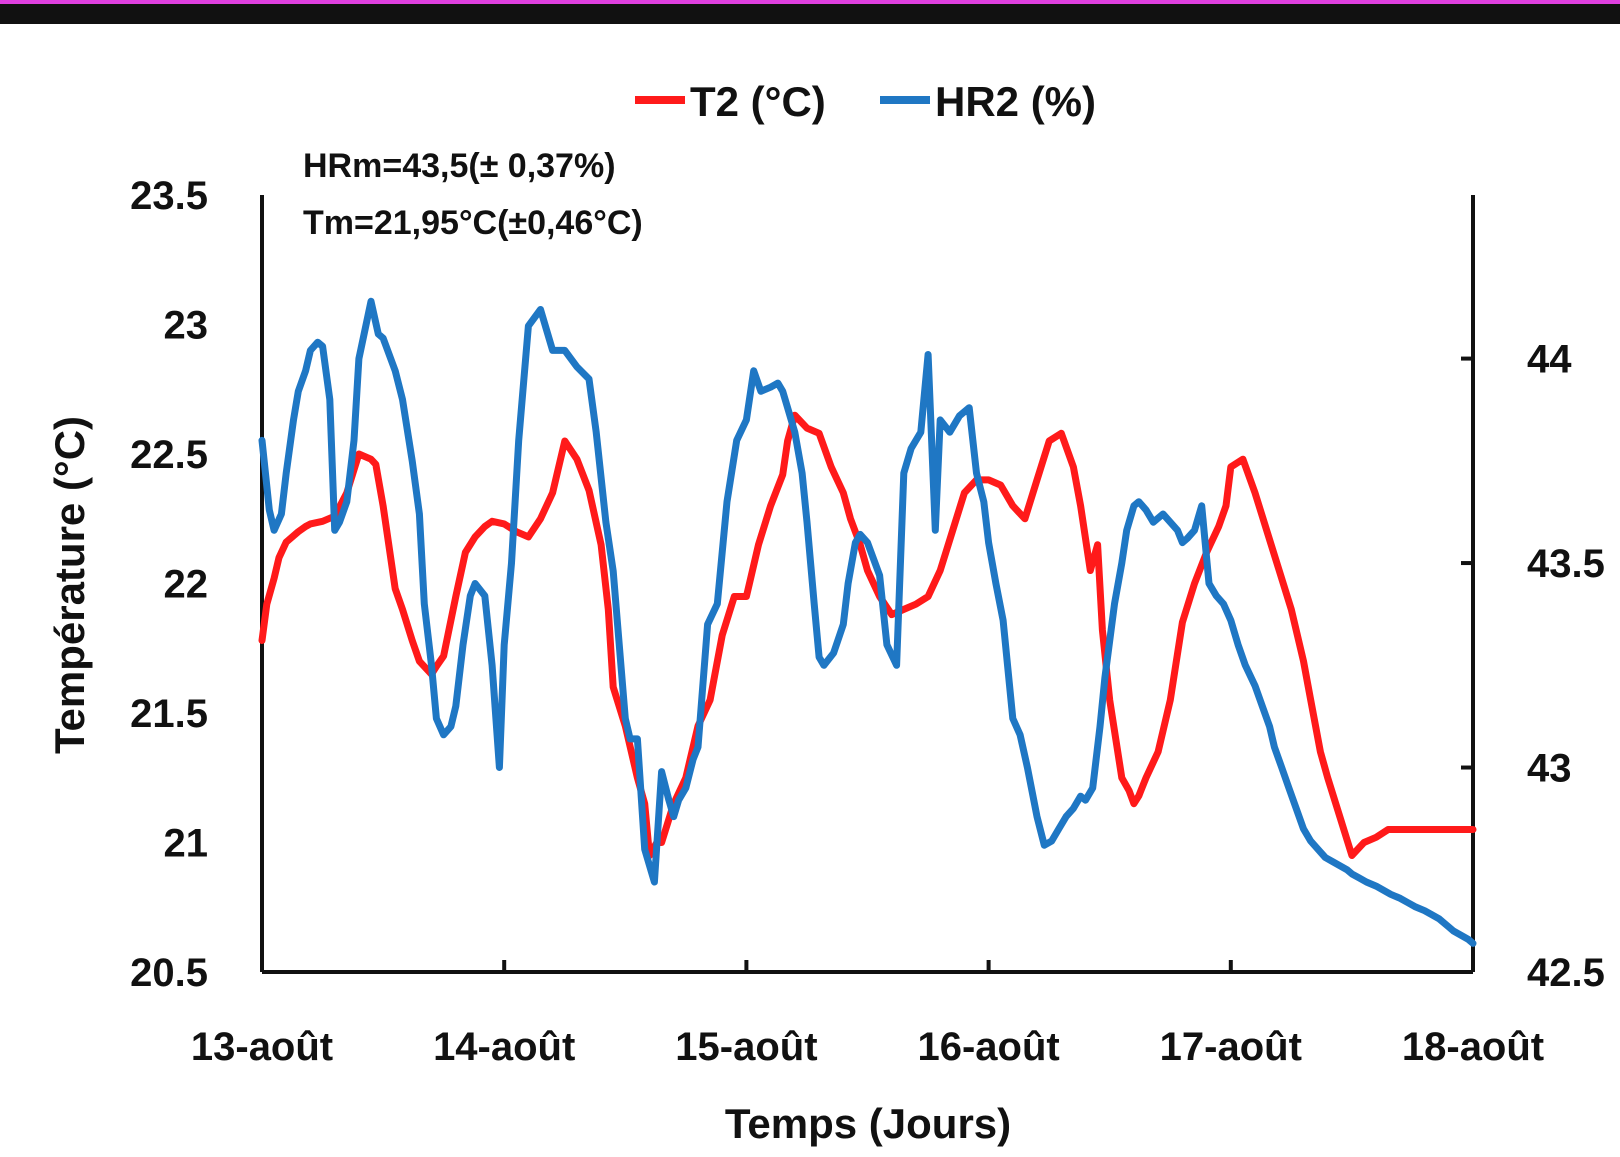 Image resolution: width=1620 pixels, height=1157 pixels. What do you see at coordinates (169, 455) in the screenshot?
I see `y-left-tick-label: 22.5` at bounding box center [169, 455].